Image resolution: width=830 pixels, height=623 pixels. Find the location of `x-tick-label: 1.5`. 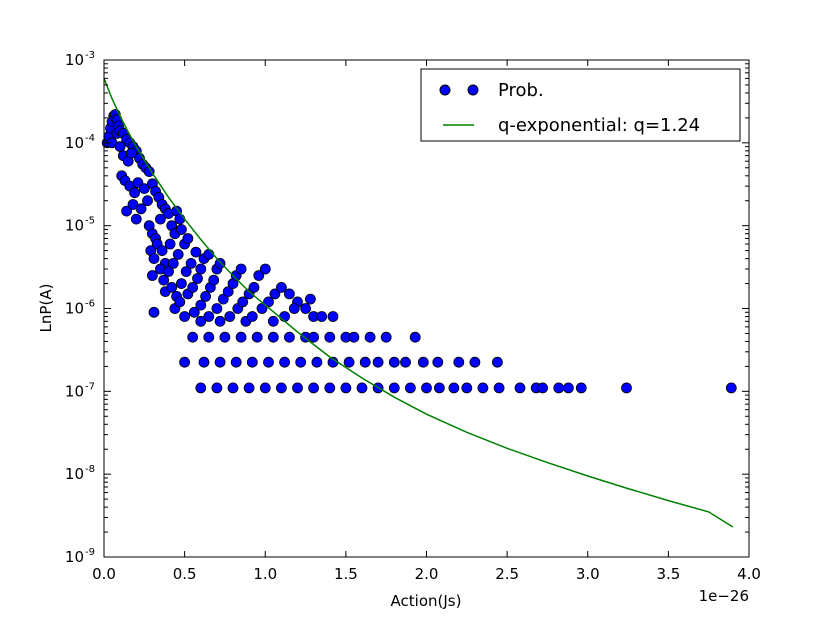

x-tick-label: 1.5 is located at coordinates (346, 574).